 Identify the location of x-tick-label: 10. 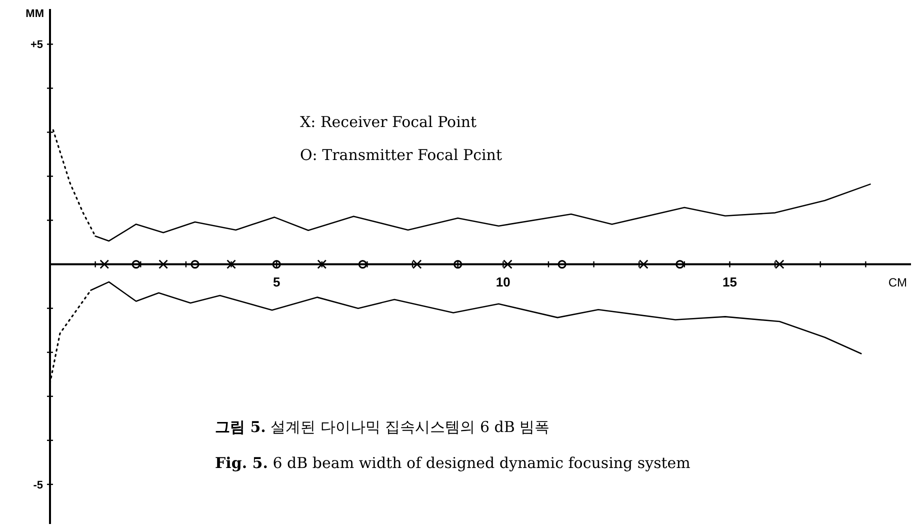
(503, 282).